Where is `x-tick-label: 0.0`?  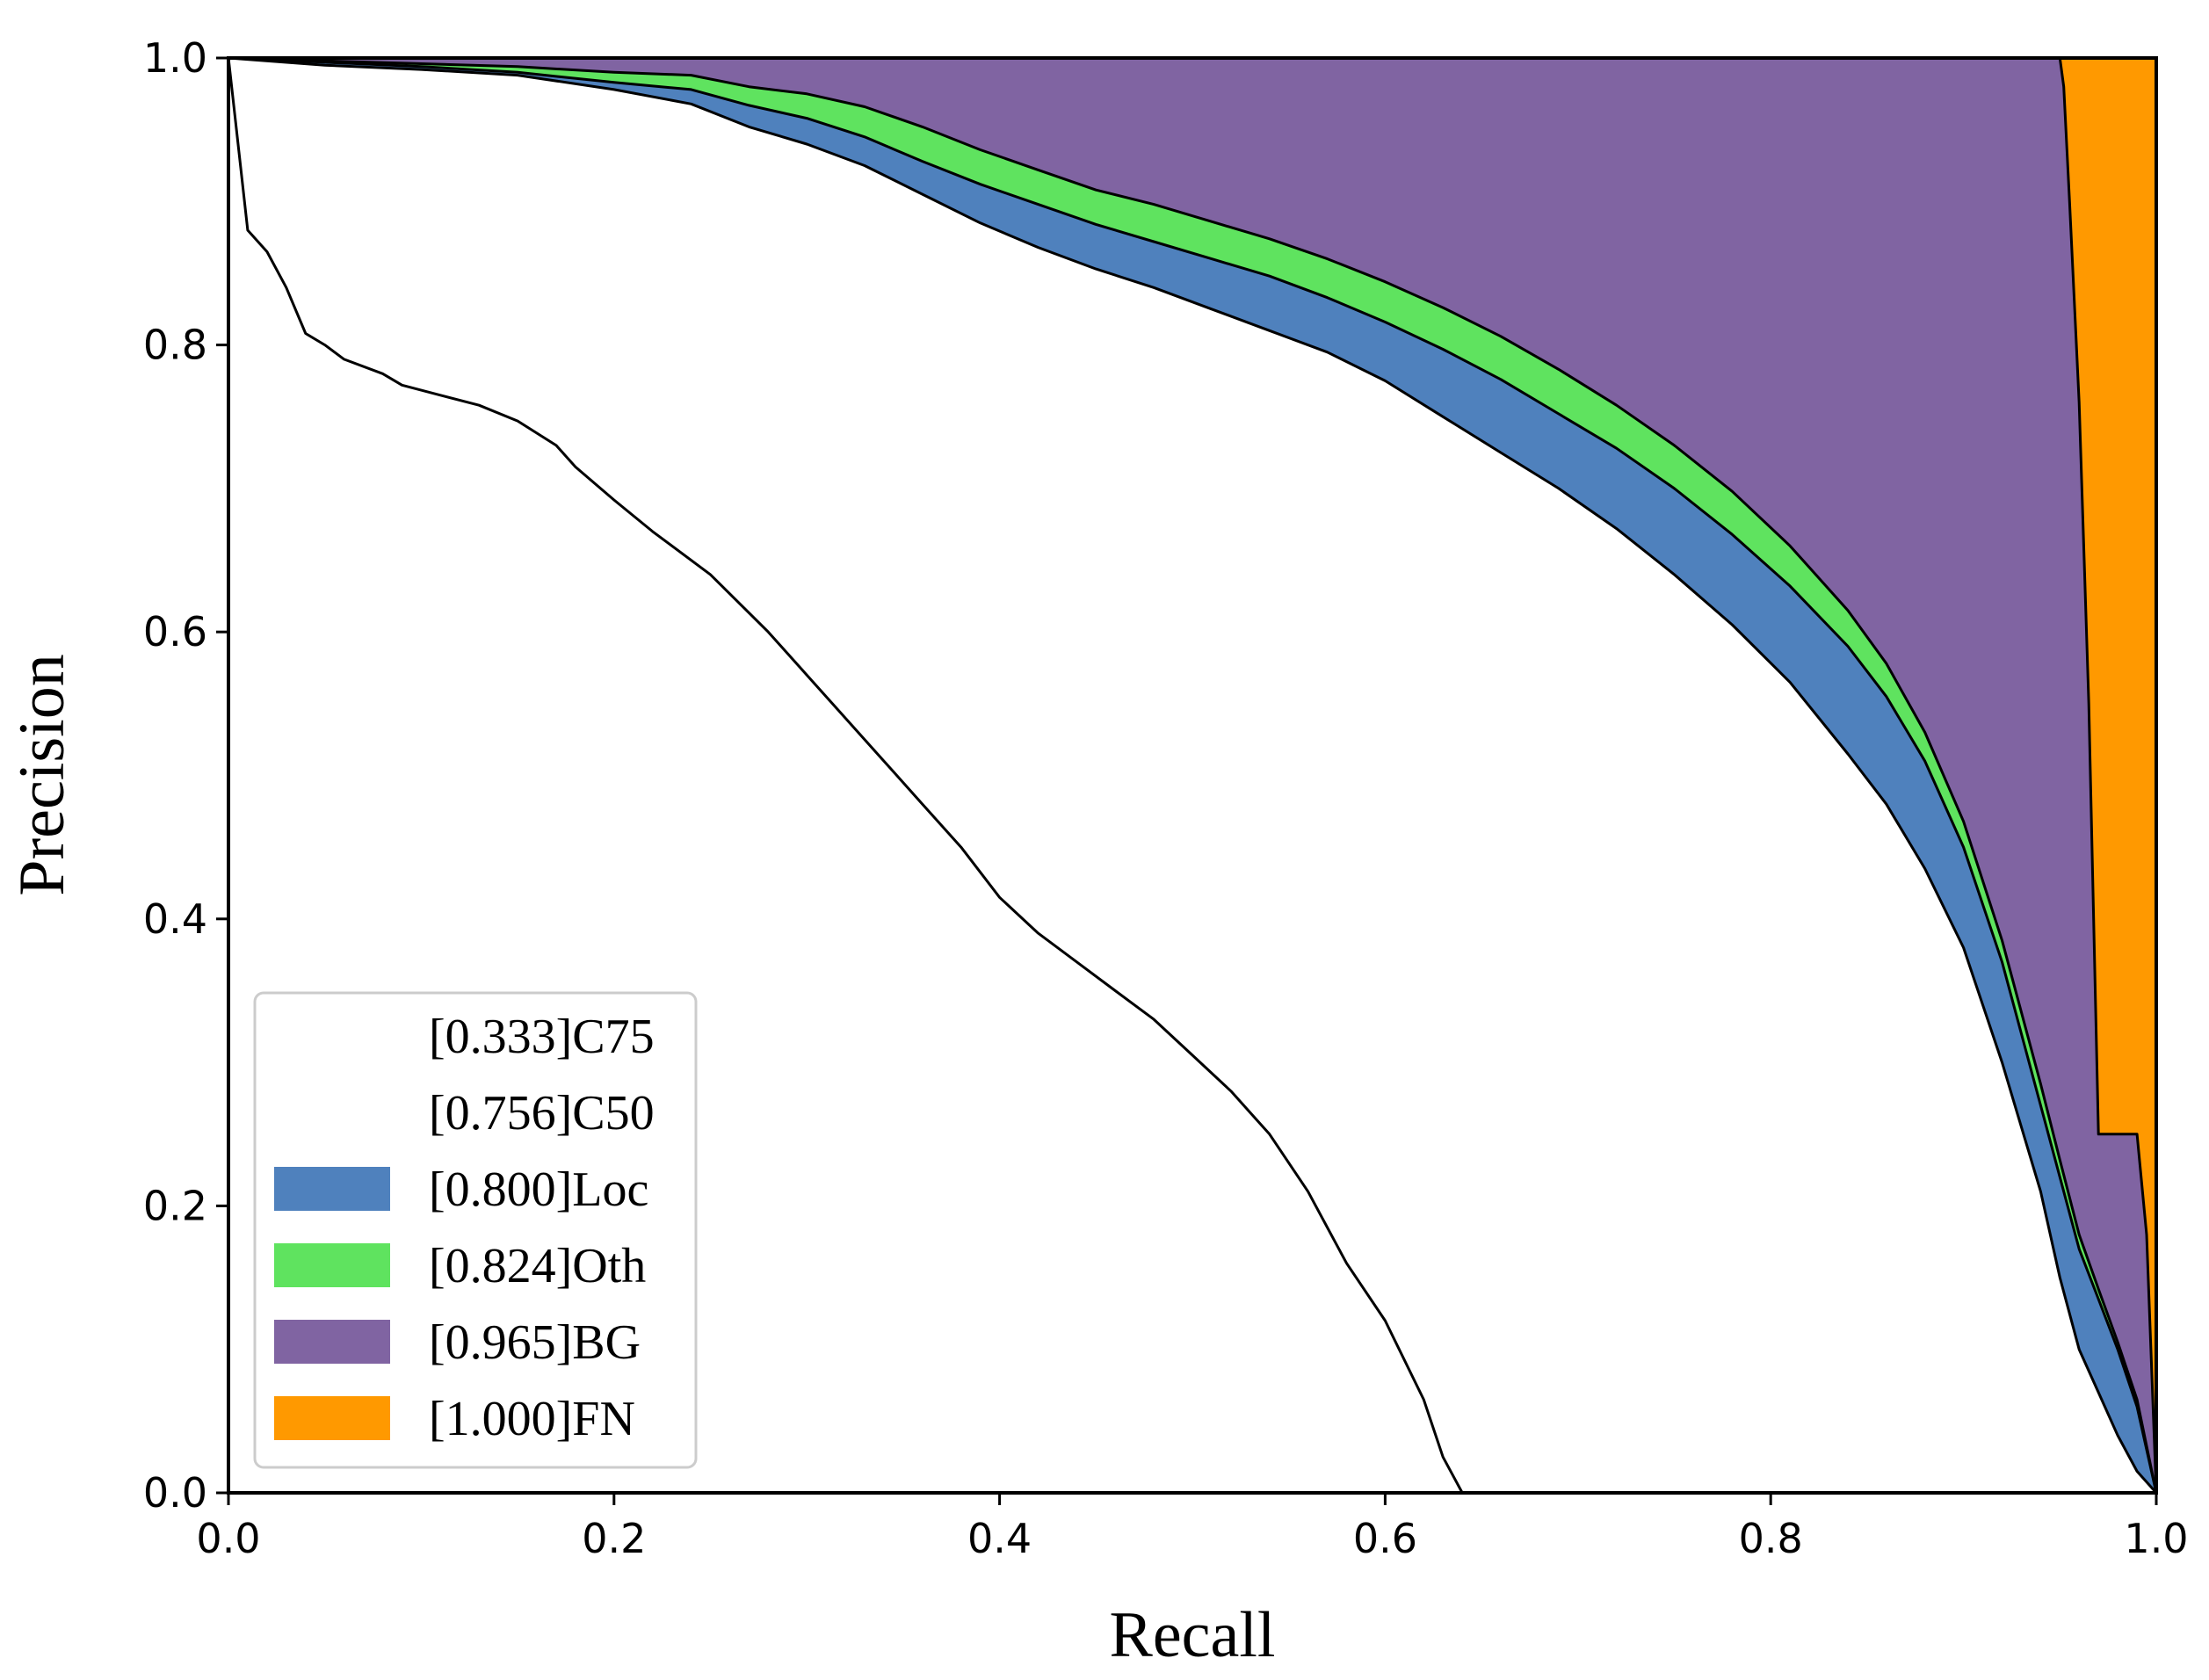 x-tick-label: 0.0 is located at coordinates (228, 1538).